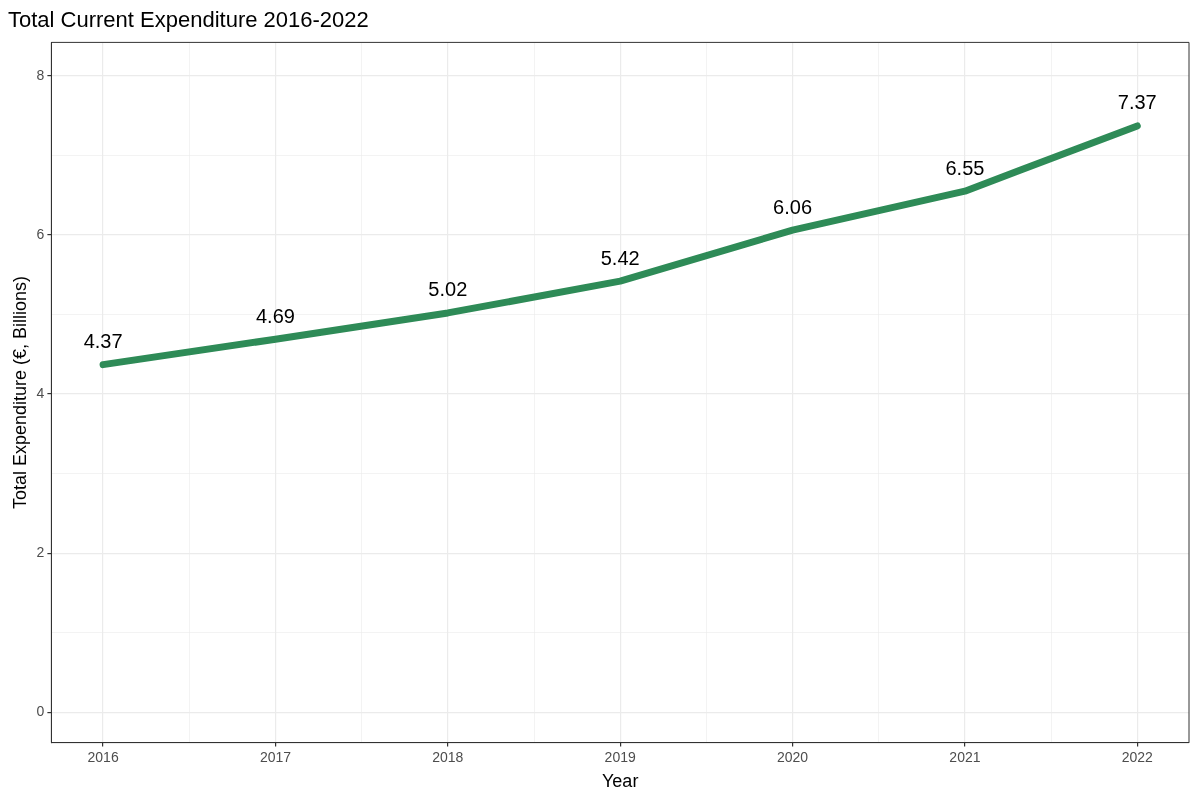  What do you see at coordinates (40, 711) in the screenshot?
I see `y-tick-label: 0` at bounding box center [40, 711].